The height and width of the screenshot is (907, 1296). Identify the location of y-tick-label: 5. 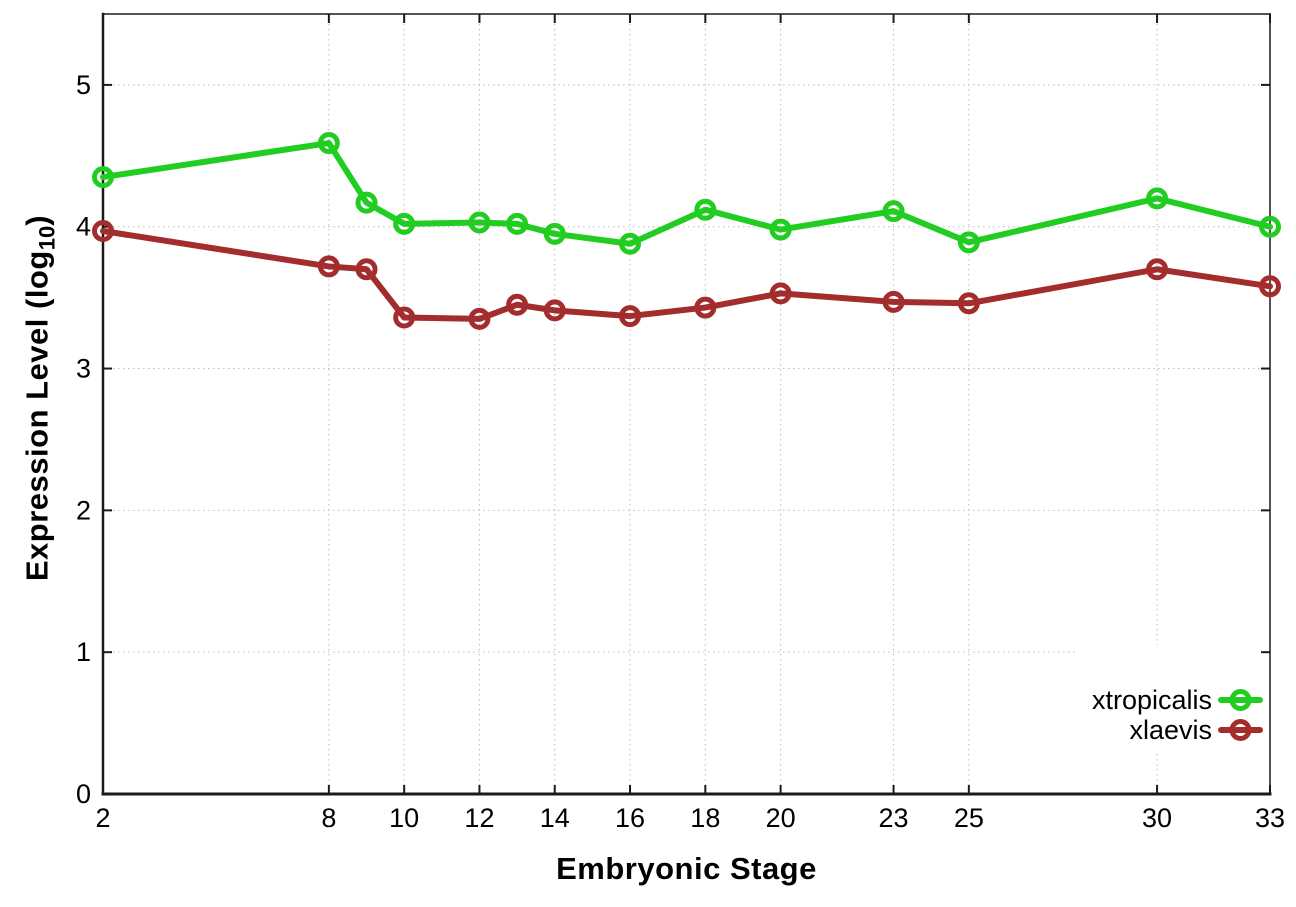
(83, 85).